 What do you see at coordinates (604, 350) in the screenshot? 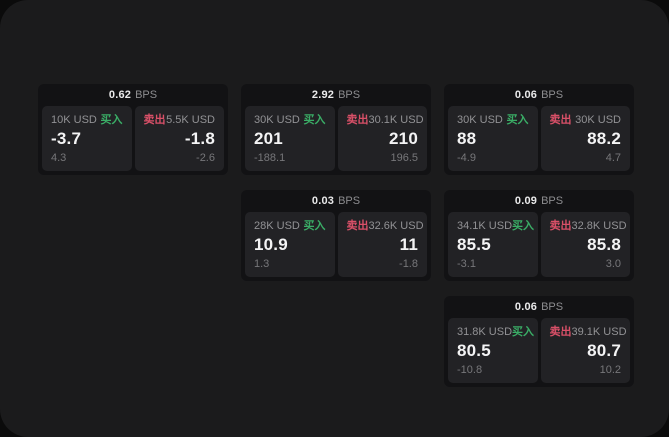
I see `sell-price: 80.7` at bounding box center [604, 350].